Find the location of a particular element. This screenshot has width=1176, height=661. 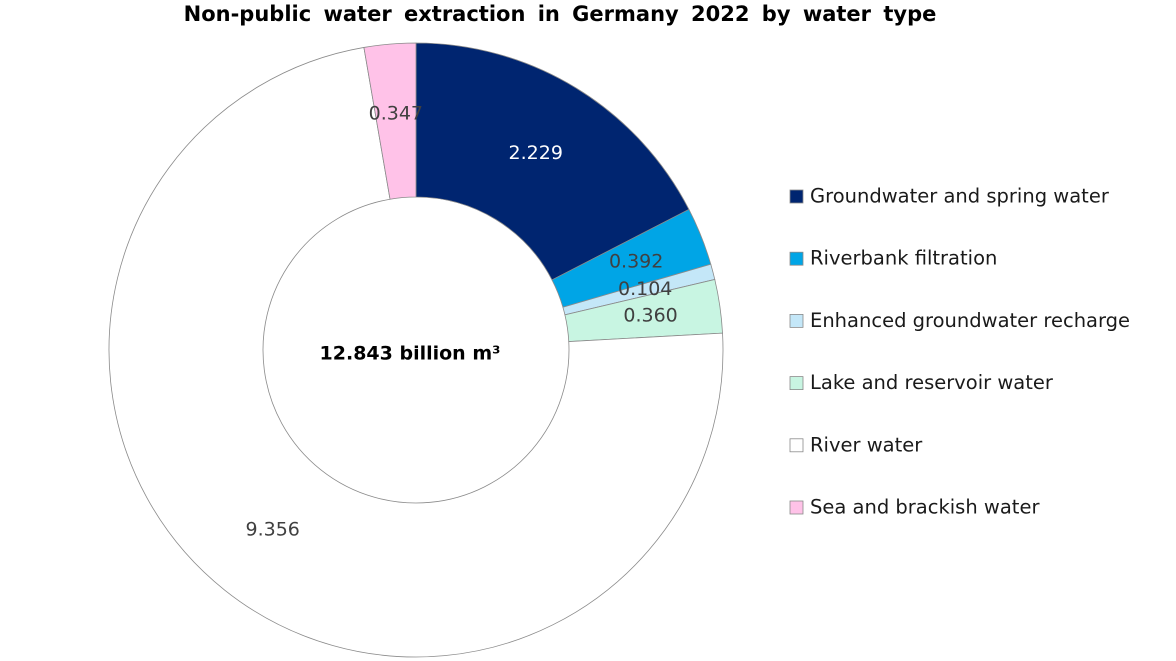

data-label: 9.356 is located at coordinates (272, 529).